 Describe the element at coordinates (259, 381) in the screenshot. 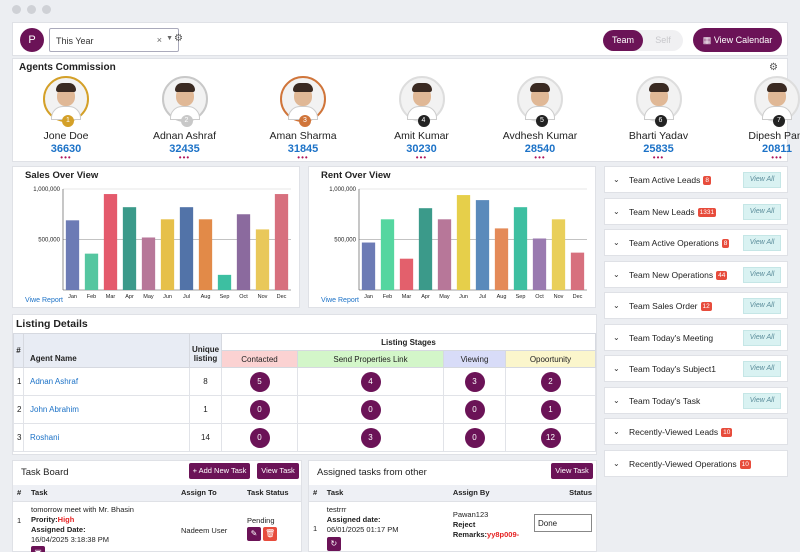

I see `contacted-count: 5` at that location.